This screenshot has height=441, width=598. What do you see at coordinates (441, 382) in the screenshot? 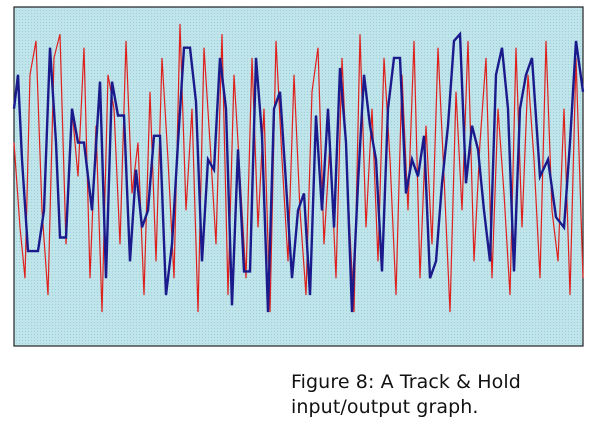
I see `caption-line-1: Figure 8: A Track & Hold` at bounding box center [441, 382].